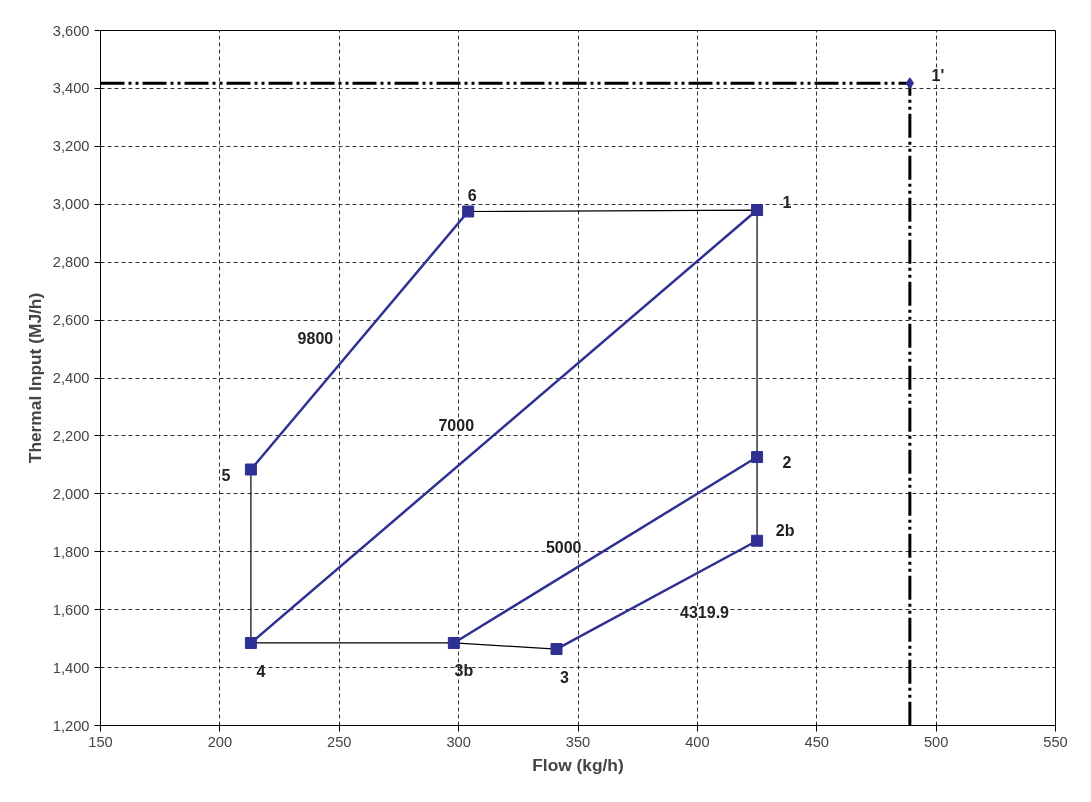 The width and height of the screenshot is (1091, 802). What do you see at coordinates (220, 741) in the screenshot?
I see `x-tick-label: 200` at bounding box center [220, 741].